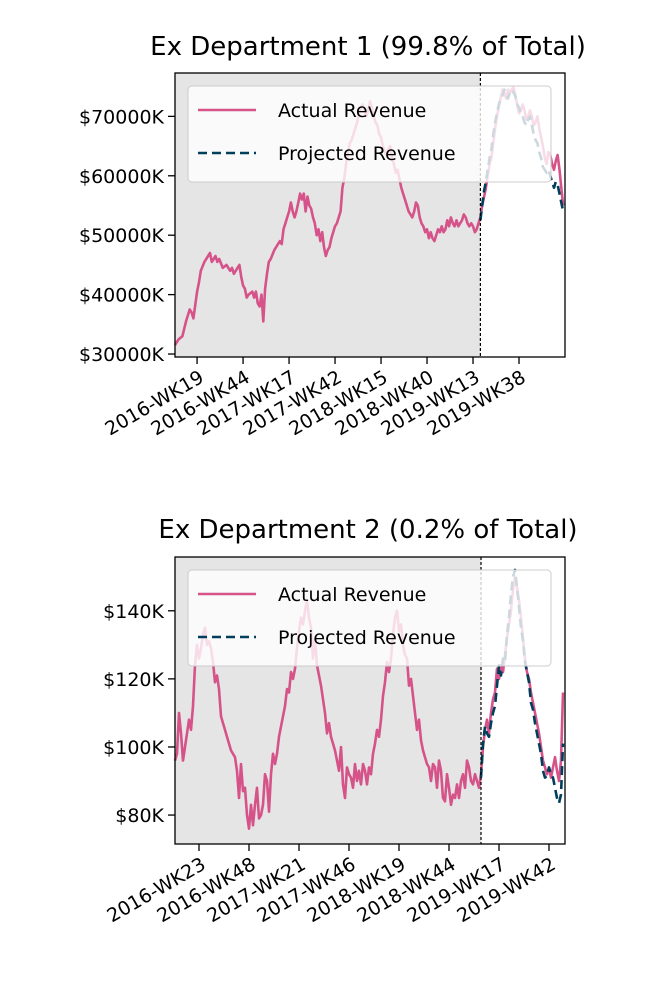 Image resolution: width=666 pixels, height=1000 pixels. Describe the element at coordinates (139, 816) in the screenshot. I see `y-tick-label: $80K` at that location.